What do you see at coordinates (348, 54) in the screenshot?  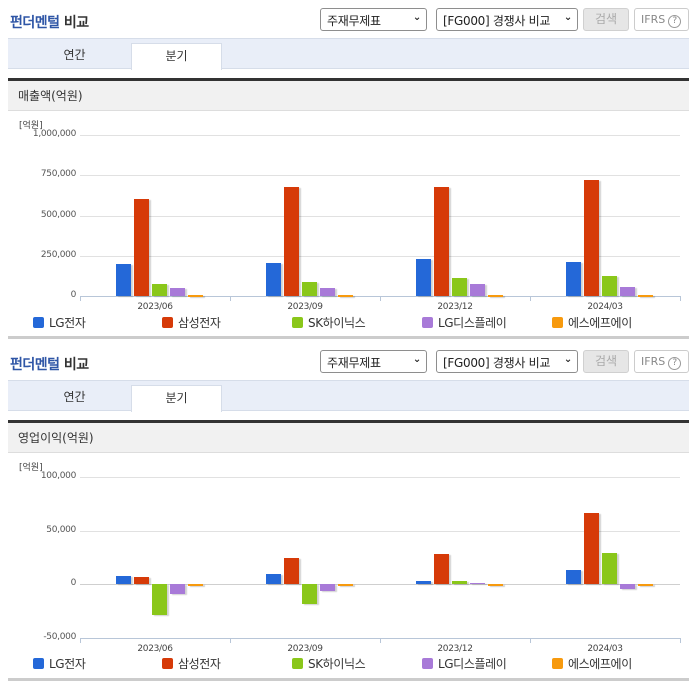 I see `period-tabs: 연간 분기` at bounding box center [348, 54].